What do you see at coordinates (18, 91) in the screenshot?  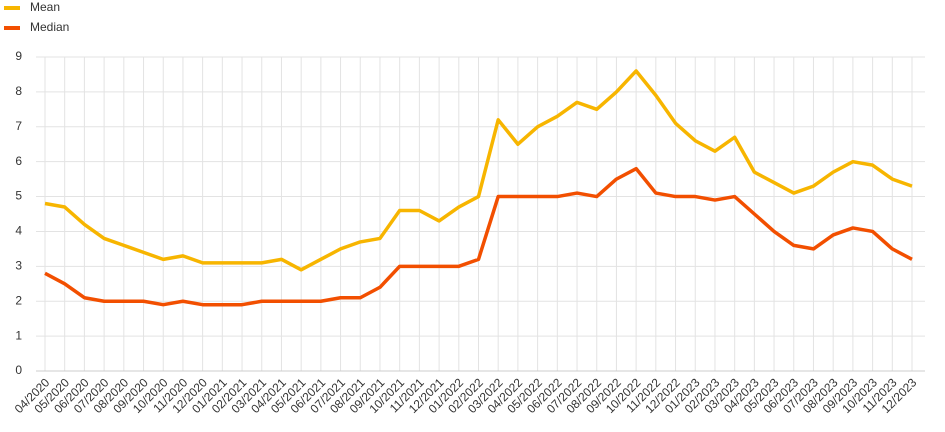 I see `y-tick-label: 8` at bounding box center [18, 91].